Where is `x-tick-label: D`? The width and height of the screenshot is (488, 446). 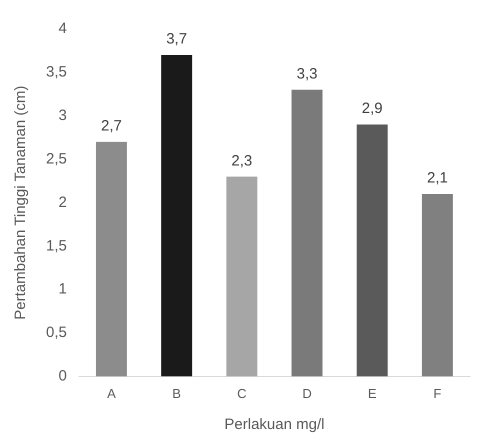 x-tick-label: D is located at coordinates (307, 393).